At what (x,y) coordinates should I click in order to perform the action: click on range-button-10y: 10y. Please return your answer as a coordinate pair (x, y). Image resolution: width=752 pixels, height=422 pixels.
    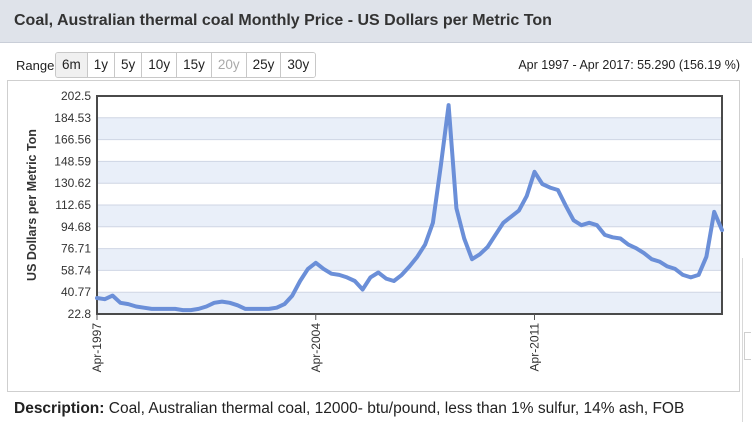
    Looking at the image, I should click on (159, 65).